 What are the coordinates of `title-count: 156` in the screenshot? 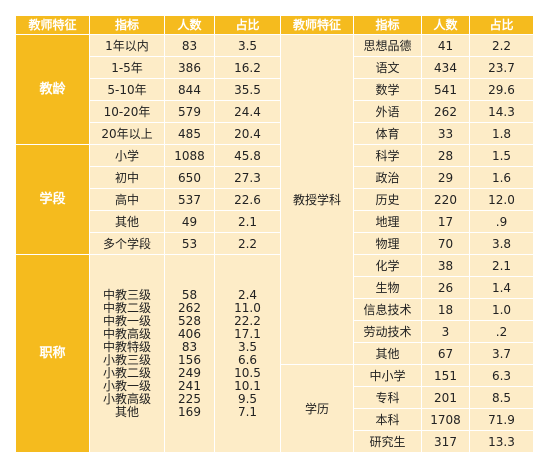 It's located at (189, 359).